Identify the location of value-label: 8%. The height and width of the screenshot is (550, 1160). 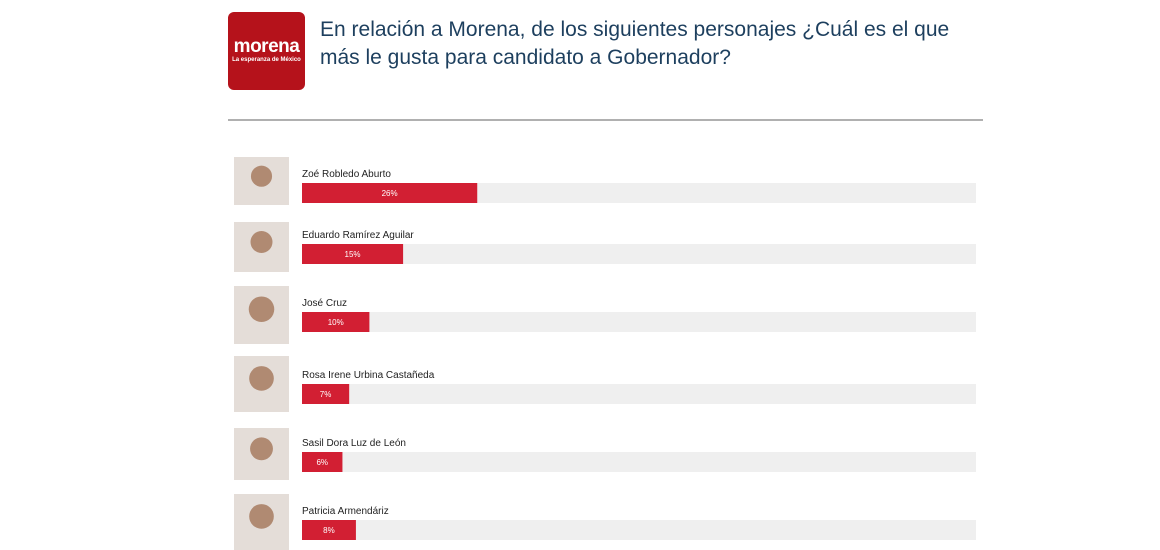
(329, 530).